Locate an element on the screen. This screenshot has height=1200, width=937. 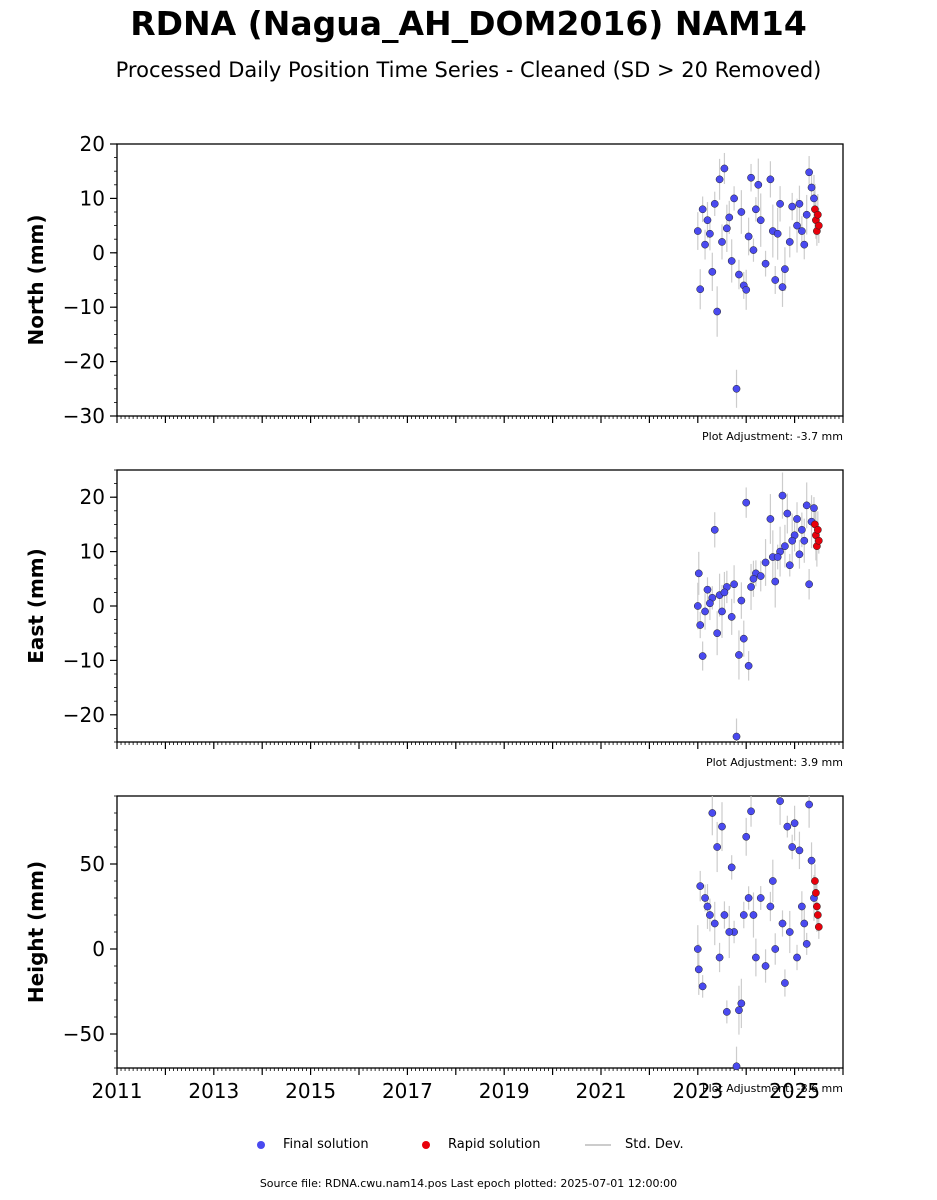
y-tick-label: −50 is located at coordinates (84, 1034).